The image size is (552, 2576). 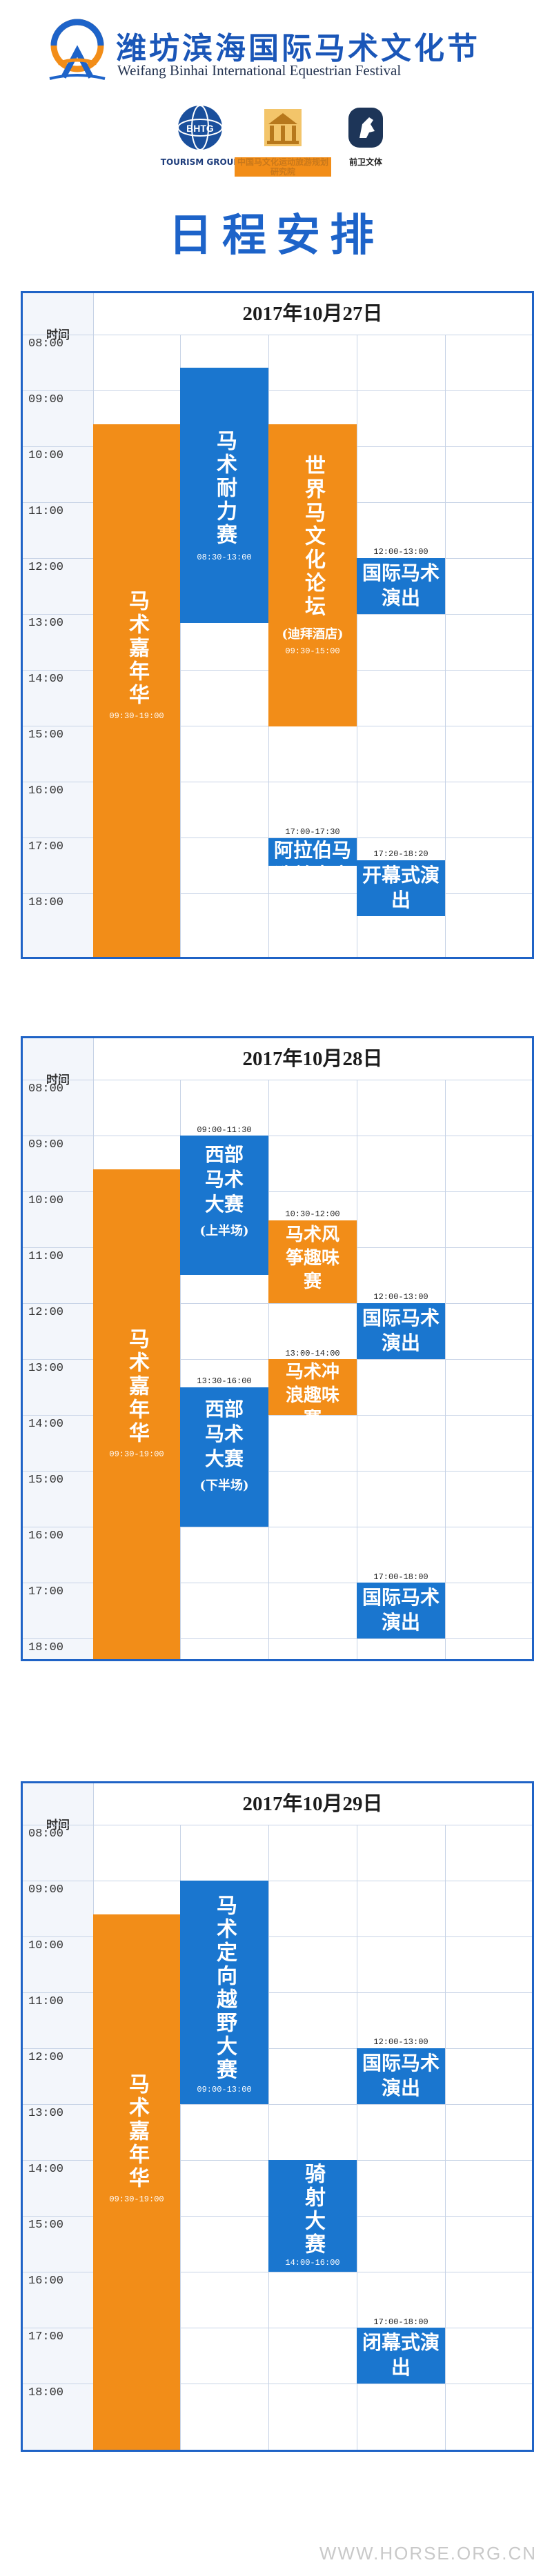 I want to click on event-time: 14:00-16:00, so click(x=312, y=2263).